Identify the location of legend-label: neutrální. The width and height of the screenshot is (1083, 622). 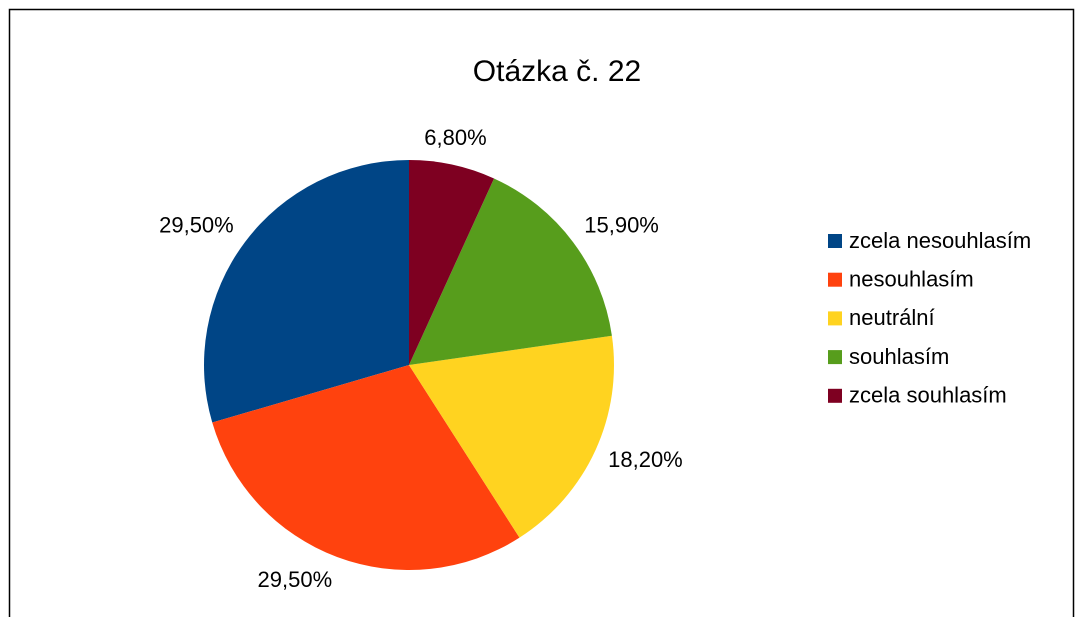
(892, 317).